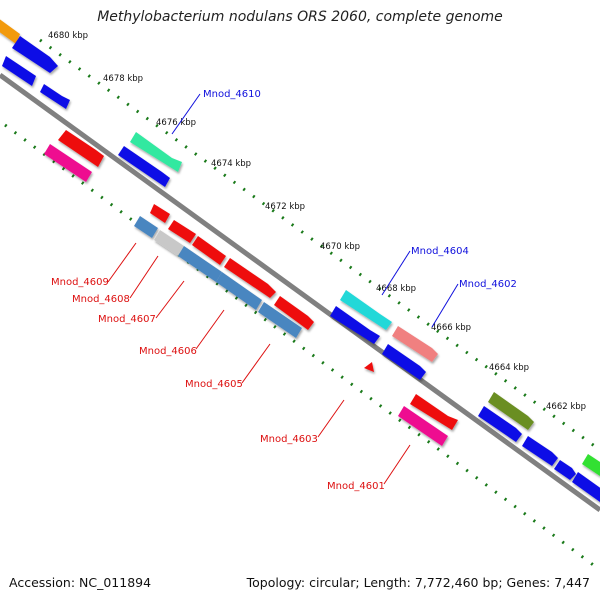 The height and width of the screenshot is (600, 600). Describe the element at coordinates (440, 251) in the screenshot. I see `gene-label: Mnod_4604` at that location.